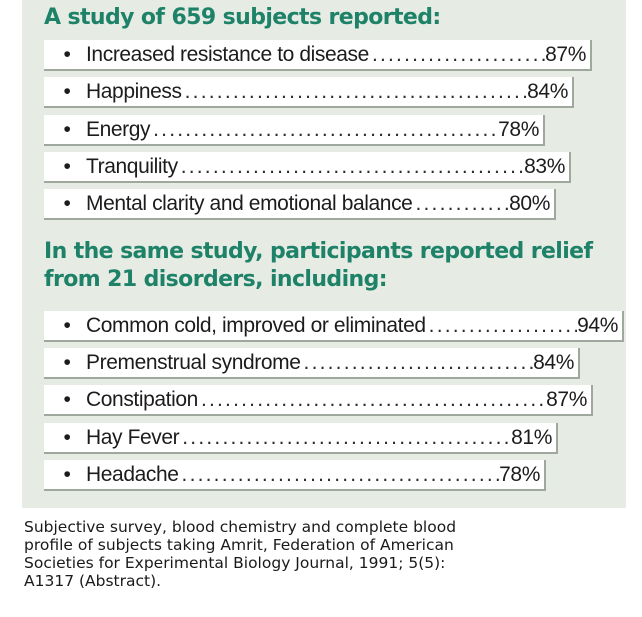  Describe the element at coordinates (132, 166) in the screenshot. I see `item-label: Tranquility` at that location.